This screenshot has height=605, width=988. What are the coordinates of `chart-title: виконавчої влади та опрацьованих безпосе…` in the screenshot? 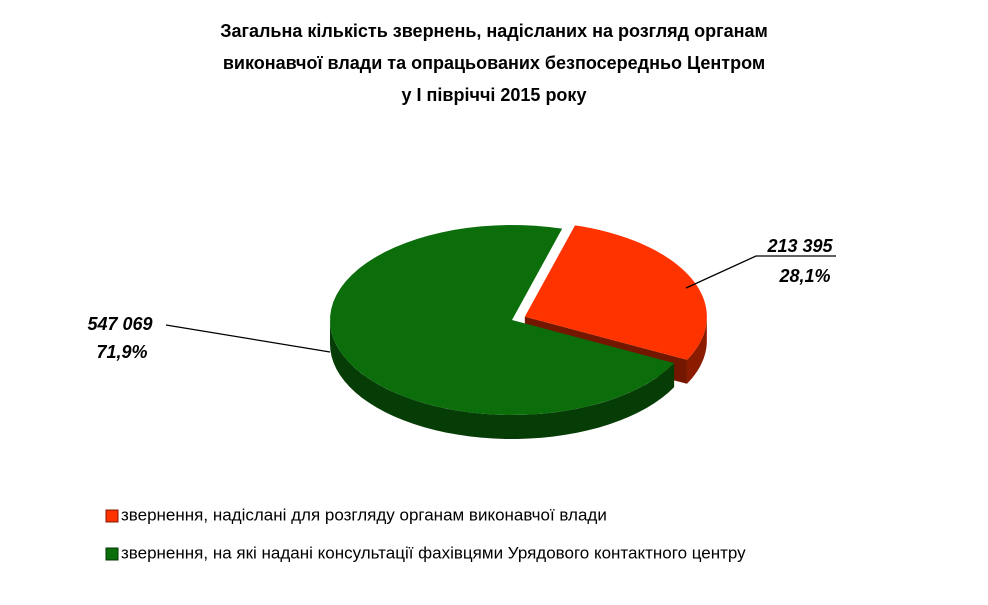 It's located at (494, 63).